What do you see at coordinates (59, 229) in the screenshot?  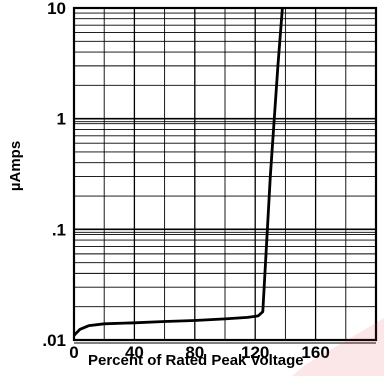 I see `y-tick-label: .1` at bounding box center [59, 229].